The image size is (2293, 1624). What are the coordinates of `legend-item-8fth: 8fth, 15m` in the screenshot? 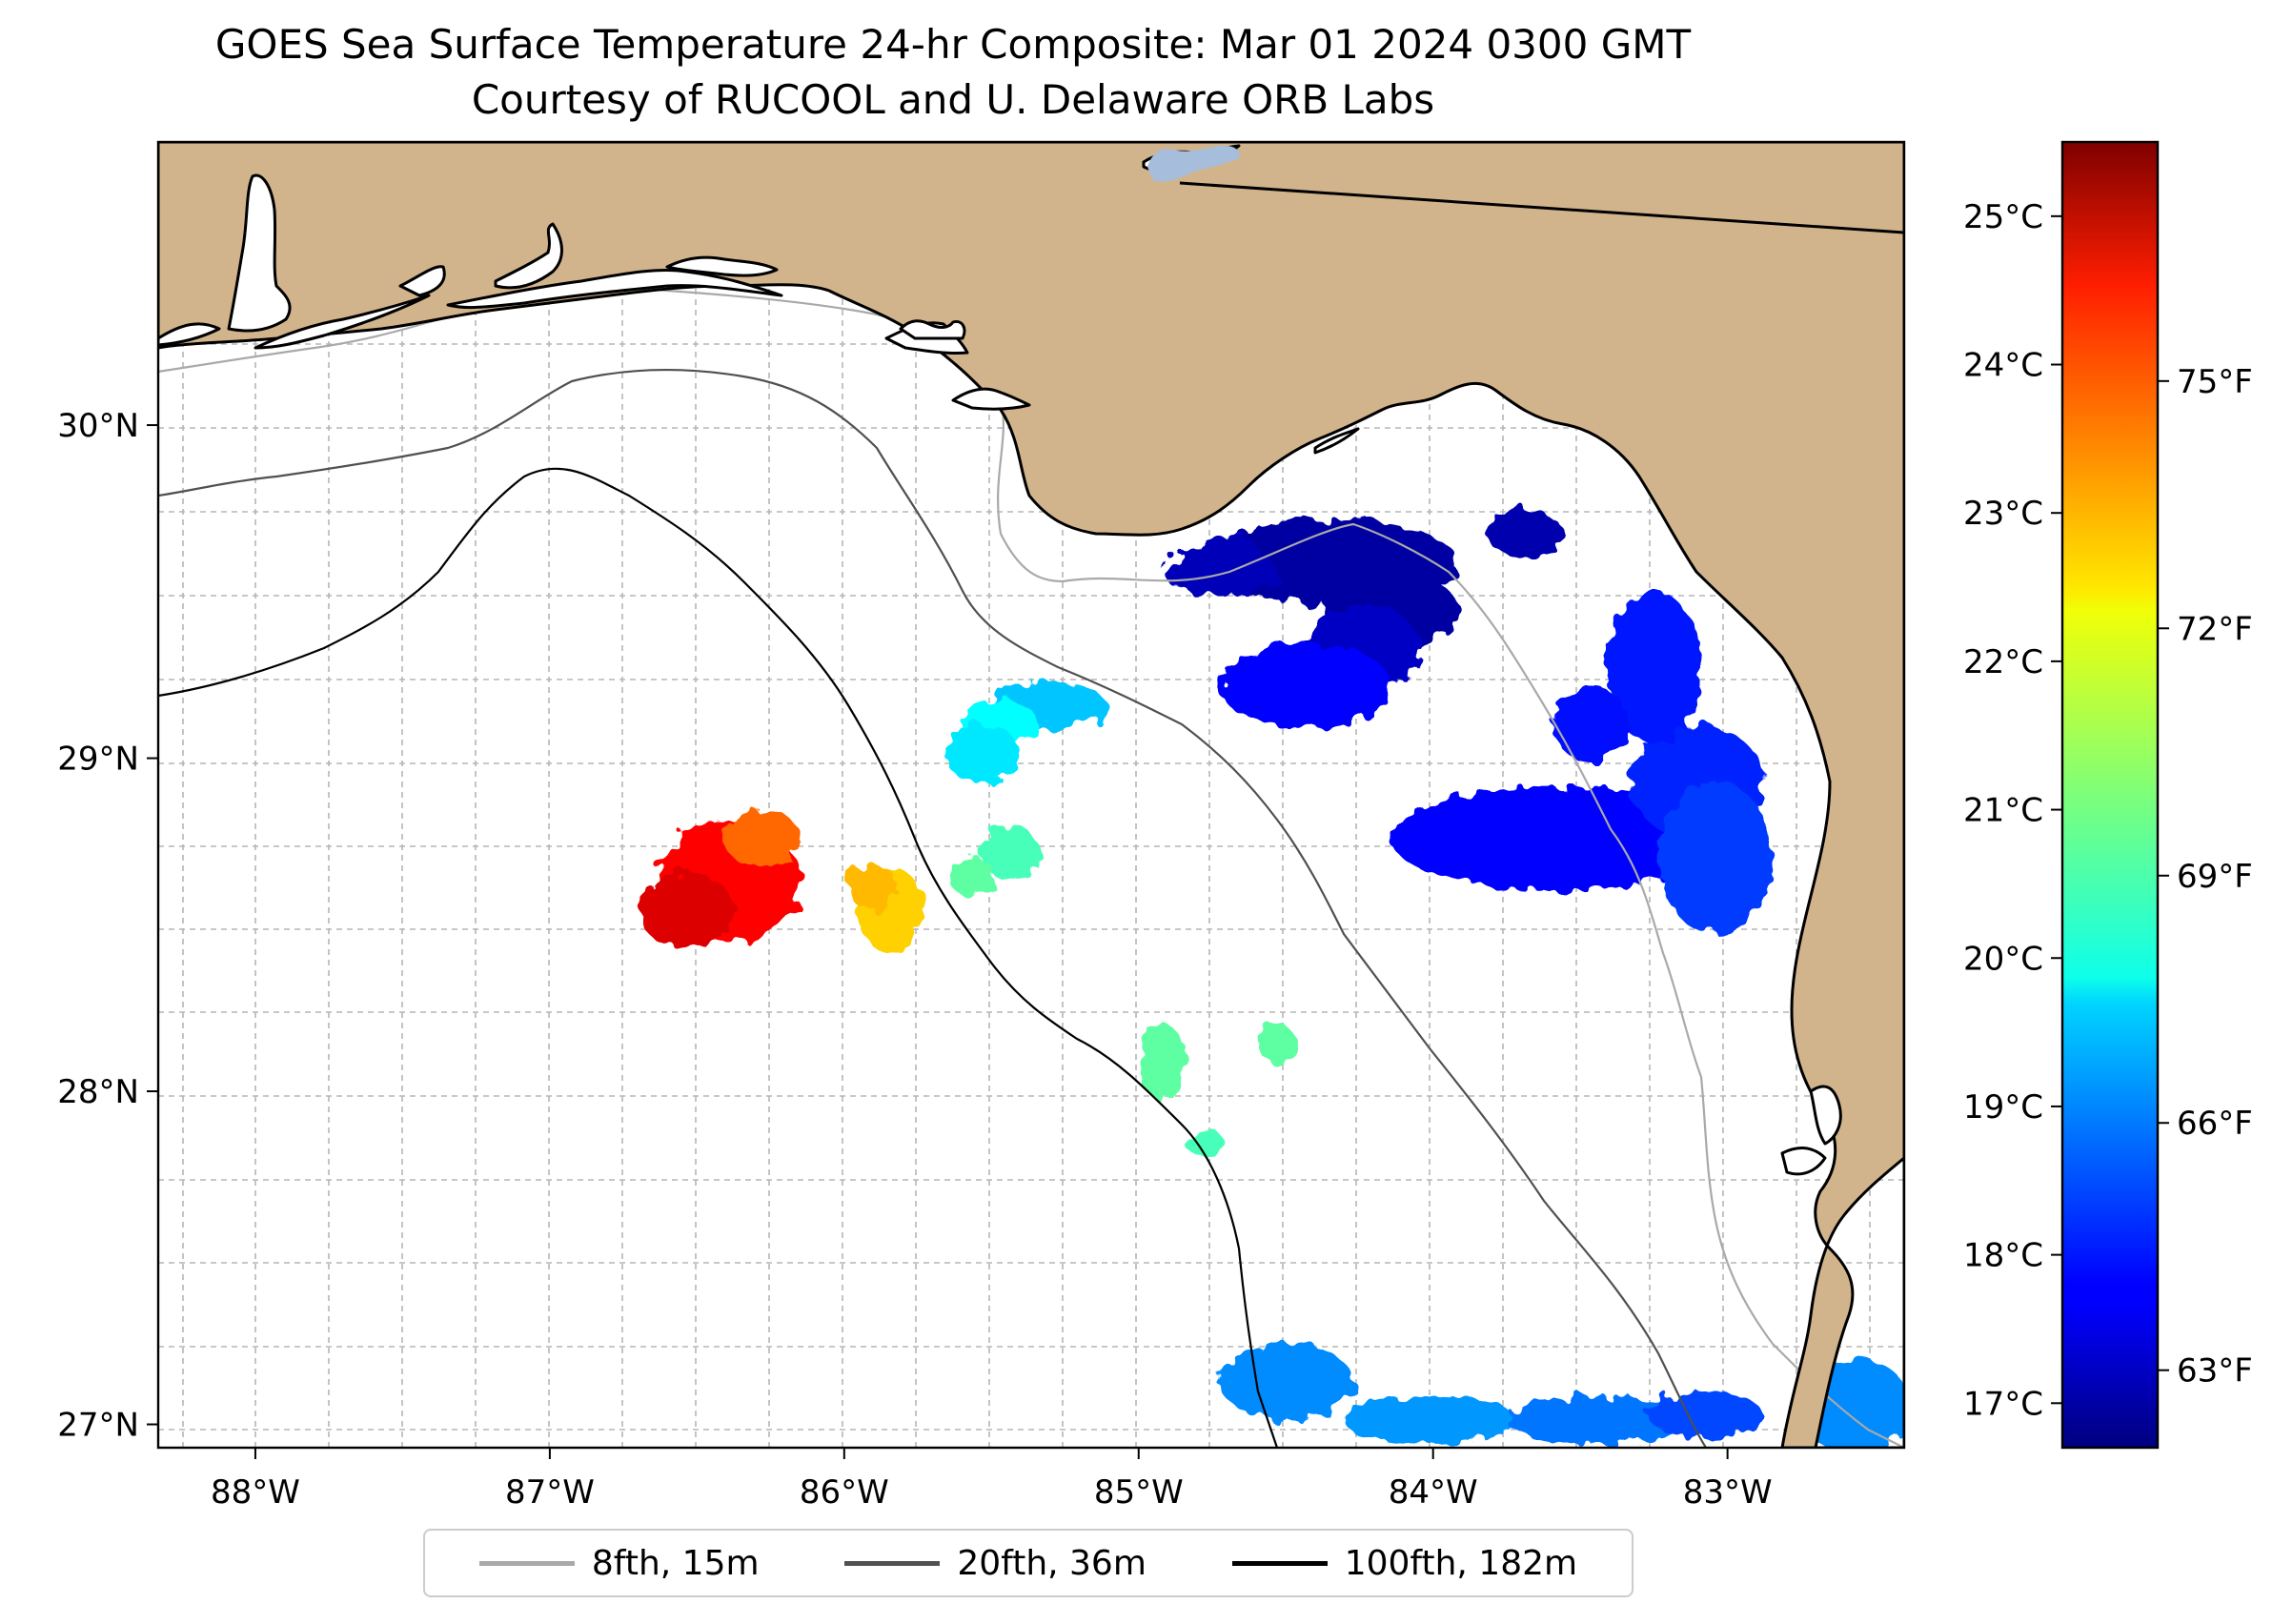 It's located at (619, 1563).